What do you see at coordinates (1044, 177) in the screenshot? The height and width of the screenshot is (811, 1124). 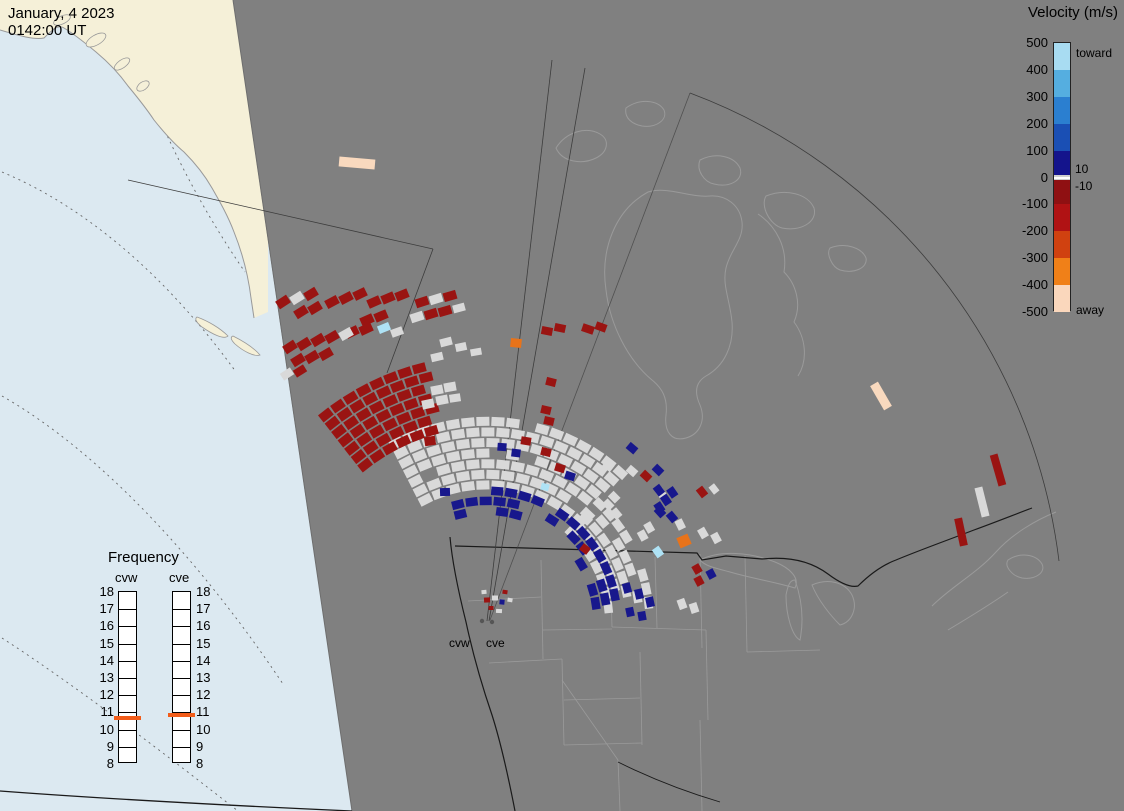 I see `velocity-tick-label: 0` at bounding box center [1044, 177].